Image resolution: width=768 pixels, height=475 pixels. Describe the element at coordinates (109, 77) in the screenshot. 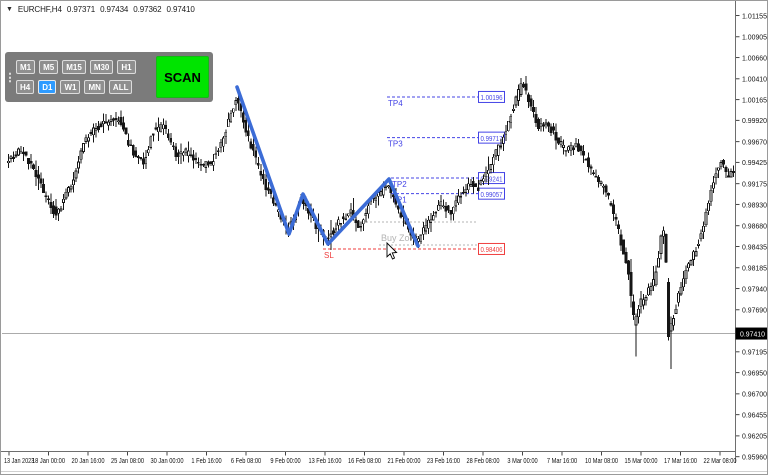

I see `scanner-panel: ⋮ M1 M5 M15 M30 H1 H4 D1 W1 MN ALL SCAN` at that location.